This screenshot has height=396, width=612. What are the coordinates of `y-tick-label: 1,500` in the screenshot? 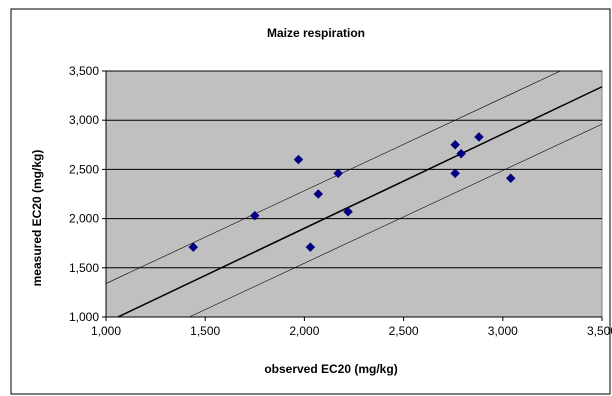 It's located at (84, 268).